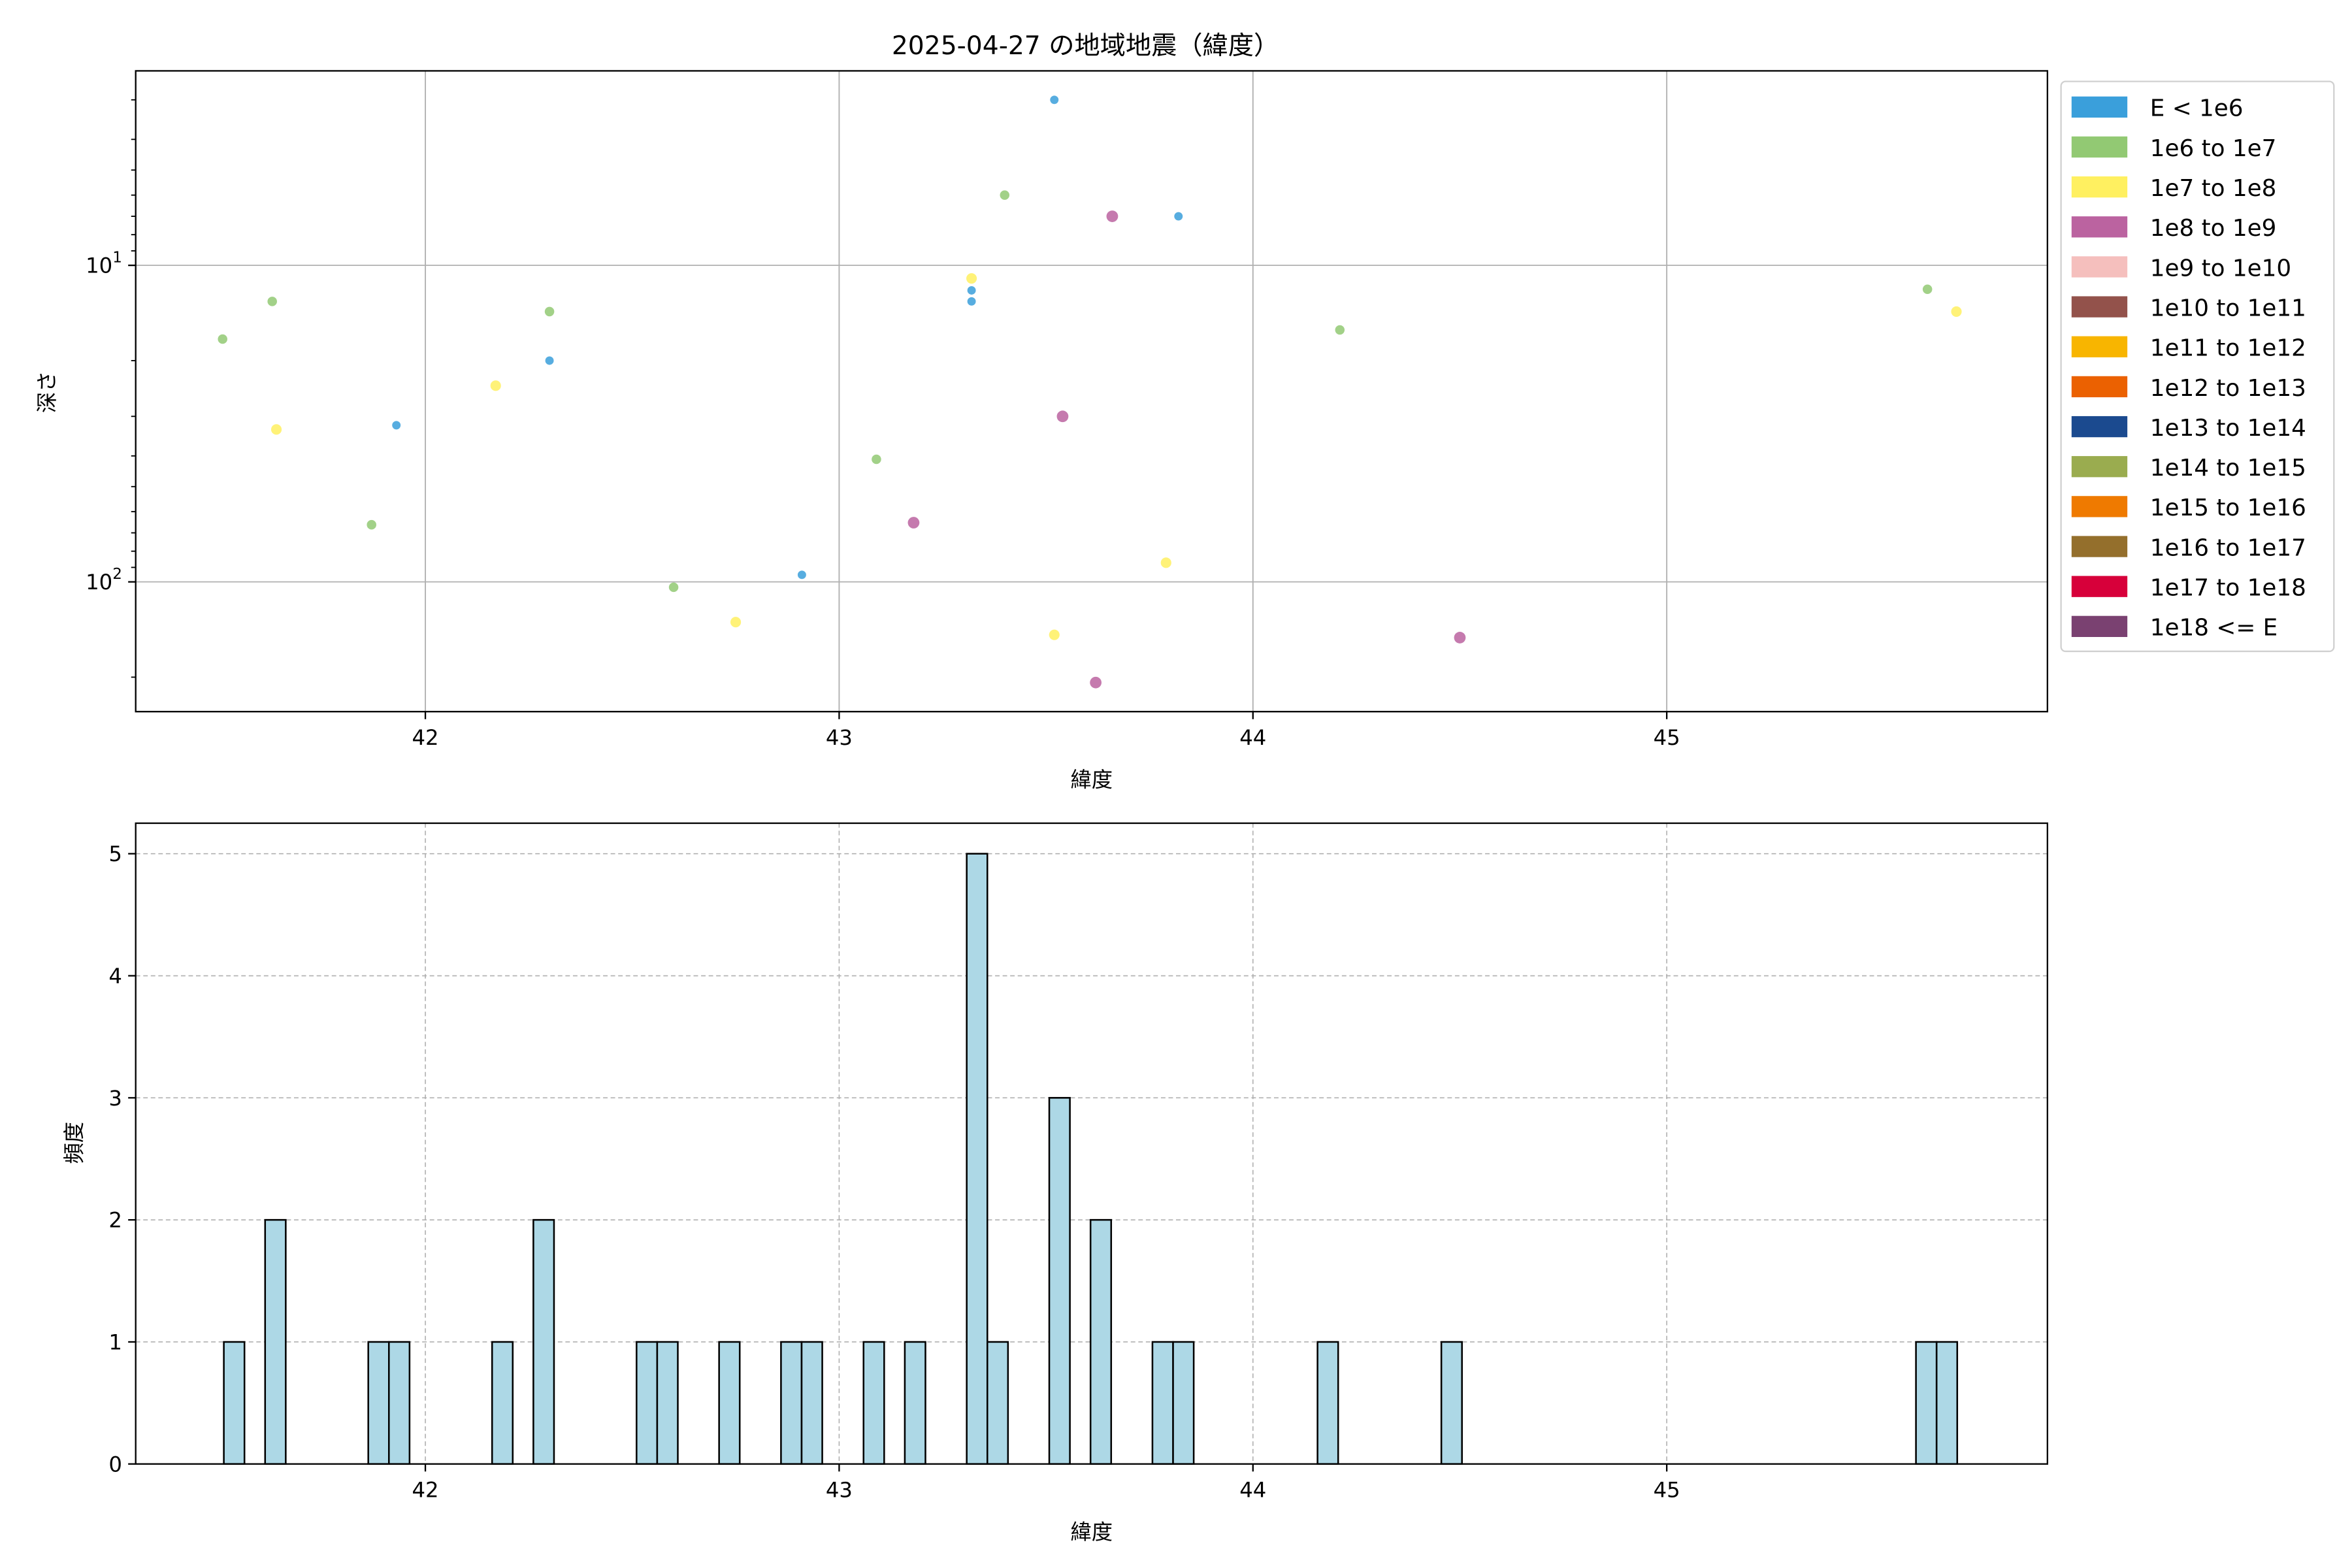 The width and height of the screenshot is (2352, 1568). I want to click on histogram-xlabel: 緯度, so click(1091, 1532).